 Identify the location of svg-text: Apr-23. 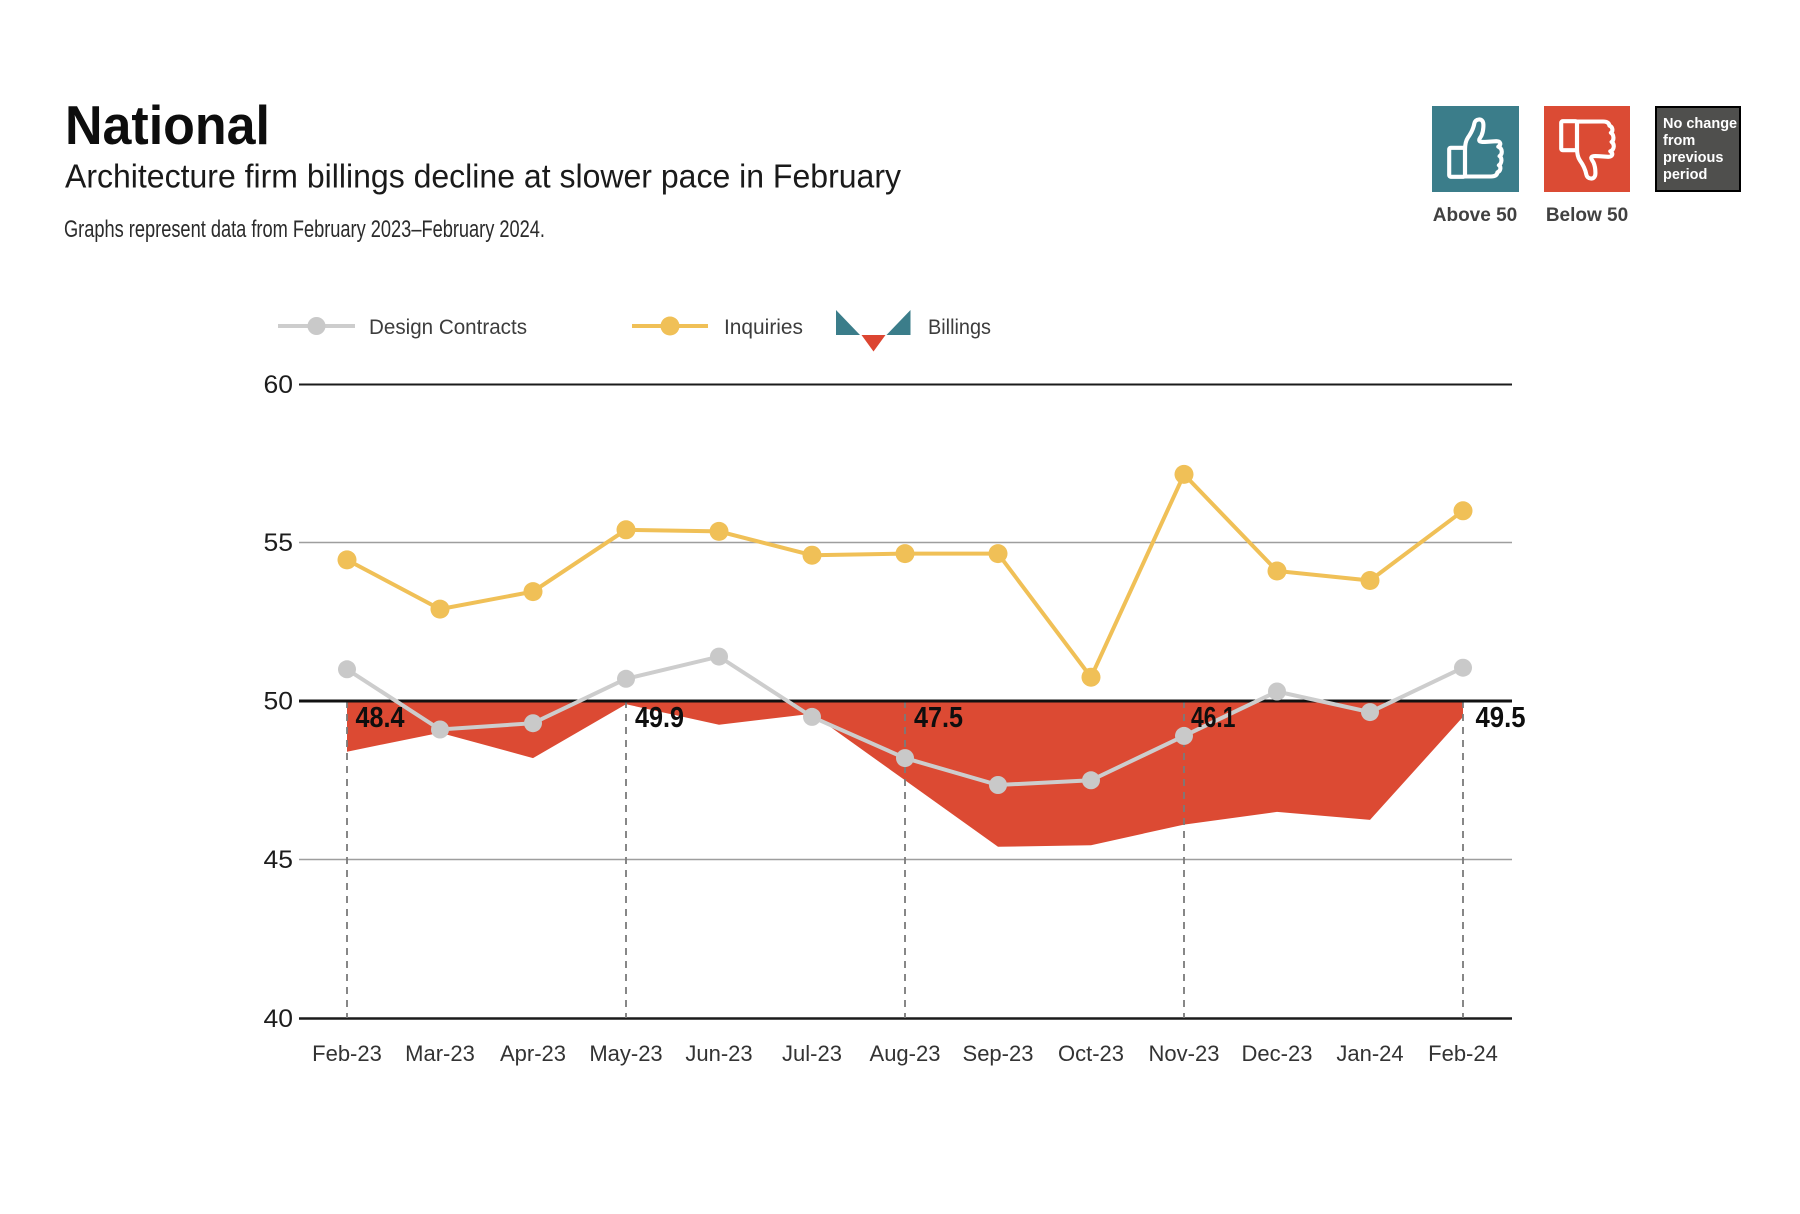
(533, 1053).